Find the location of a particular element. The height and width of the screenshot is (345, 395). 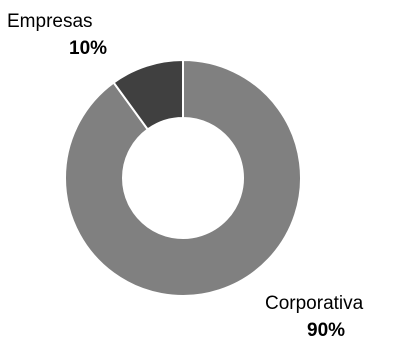

slice-label-corporativa: Corporativa is located at coordinates (314, 303).